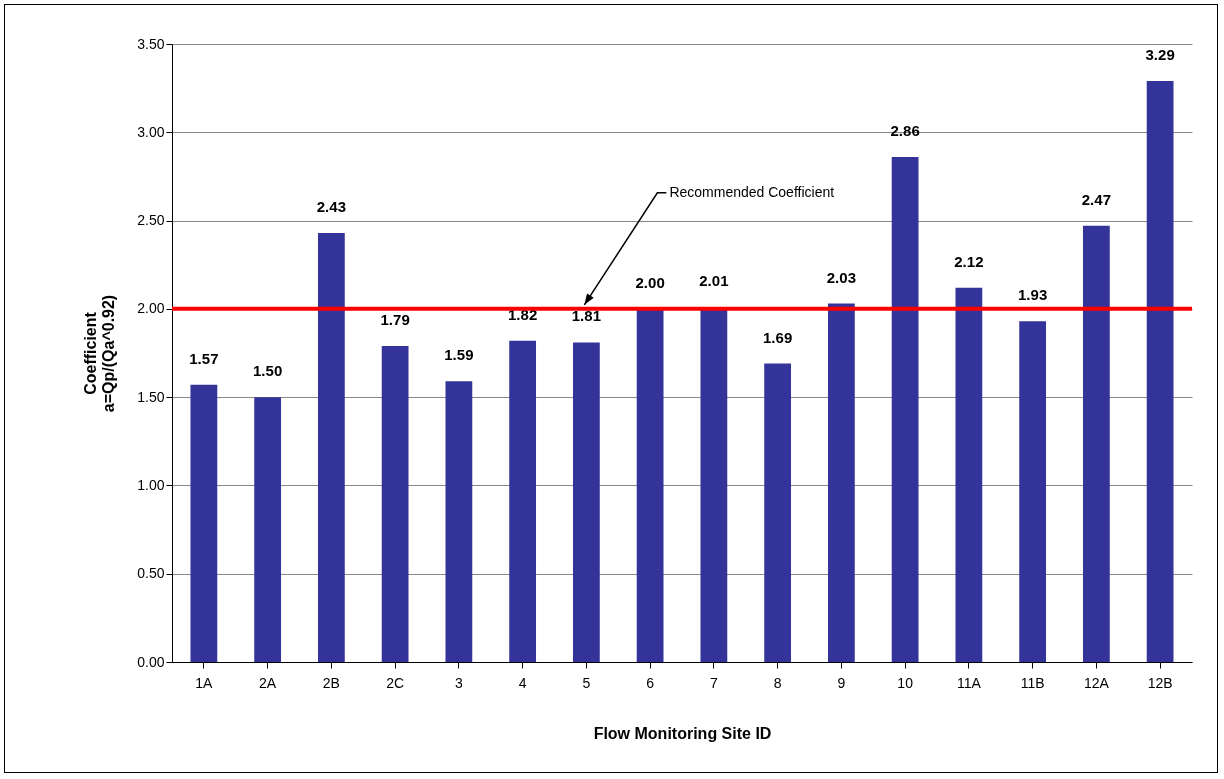 The image size is (1224, 779). What do you see at coordinates (905, 682) in the screenshot?
I see `x-tick-label: 10` at bounding box center [905, 682].